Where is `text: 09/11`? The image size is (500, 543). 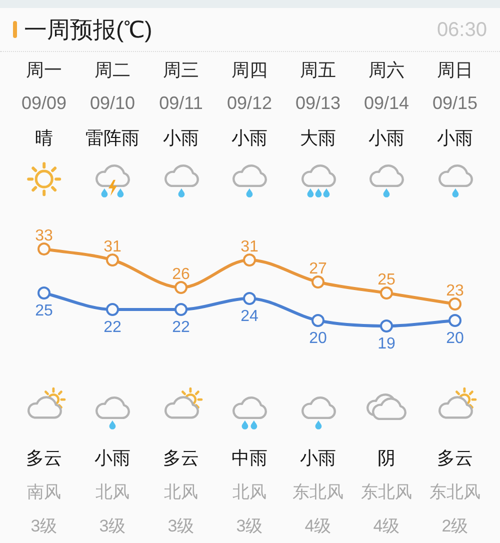 text: 09/11 is located at coordinates (181, 103).